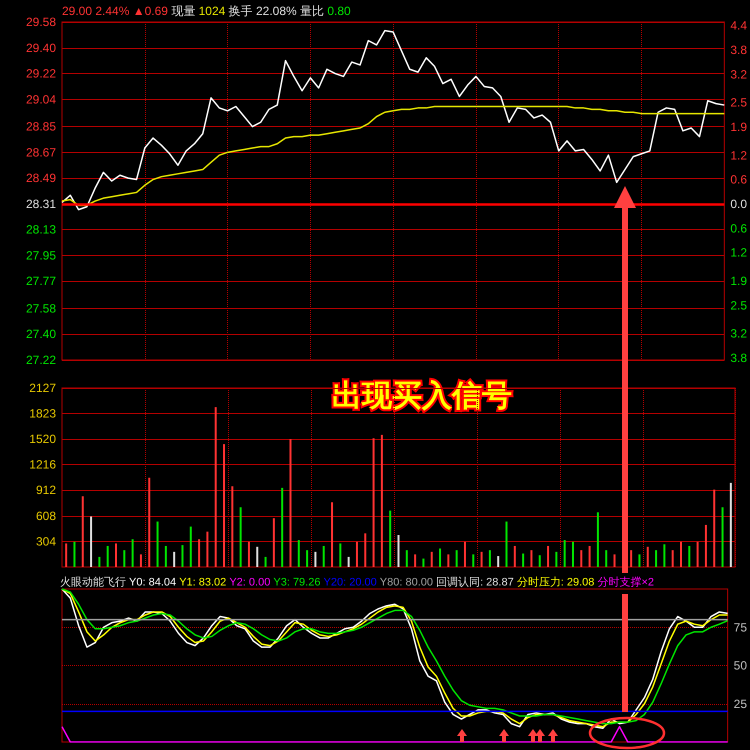 This screenshot has width=750, height=750. Describe the element at coordinates (41, 178) in the screenshot. I see `y-tick-label: 28.49` at that location.